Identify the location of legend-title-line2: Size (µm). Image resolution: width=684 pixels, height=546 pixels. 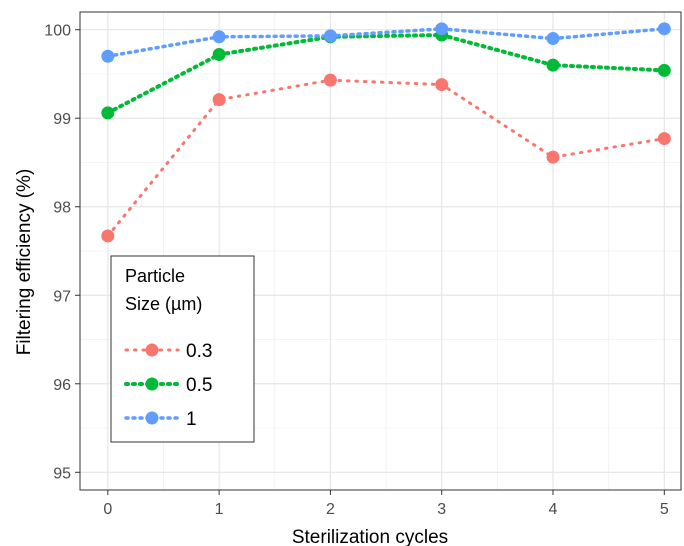
(163, 304).